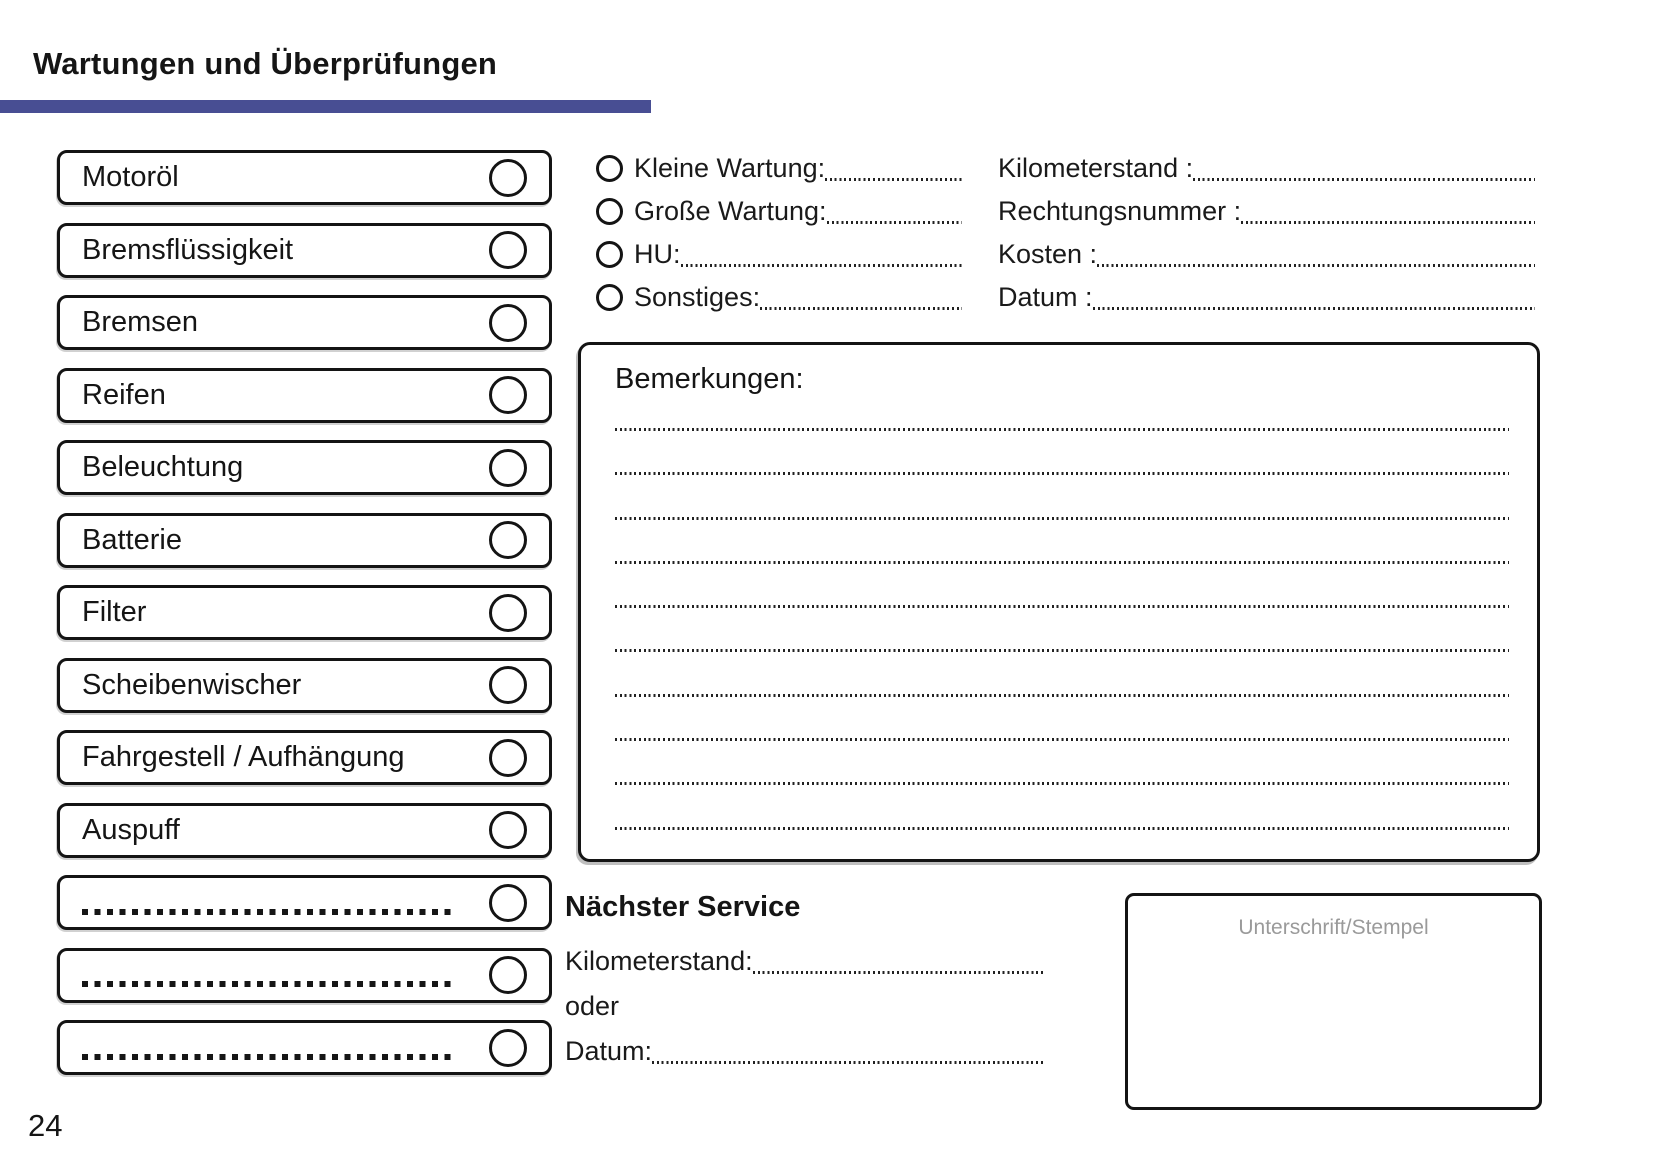 The height and width of the screenshot is (1165, 1653). Describe the element at coordinates (140, 322) in the screenshot. I see `checklist-item-label: Bremsen` at that location.